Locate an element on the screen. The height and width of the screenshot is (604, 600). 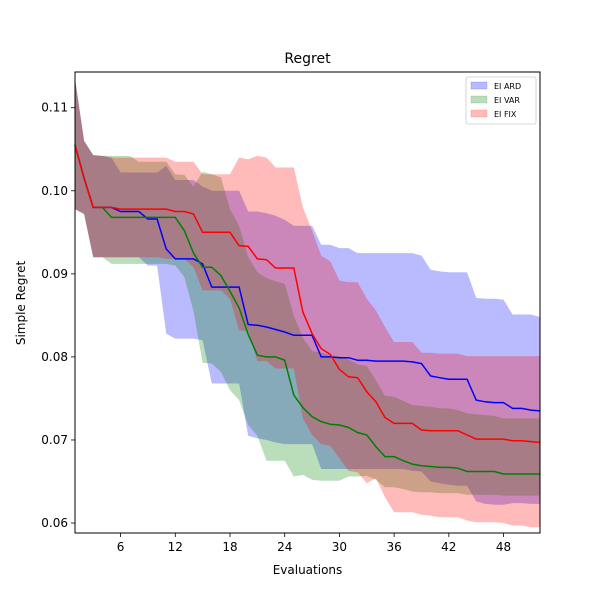
x-axis-label: Evaluations is located at coordinates (308, 570).